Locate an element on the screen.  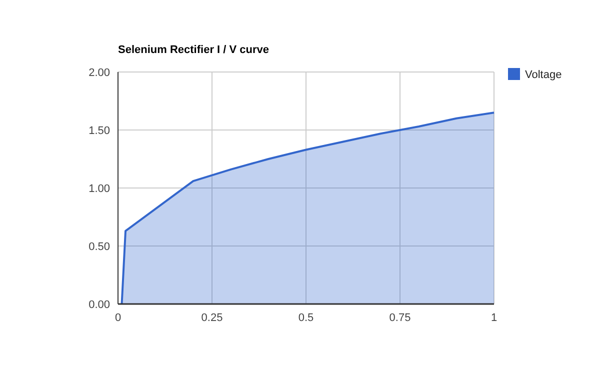
y-tick-label: 1.00 is located at coordinates (99, 188).